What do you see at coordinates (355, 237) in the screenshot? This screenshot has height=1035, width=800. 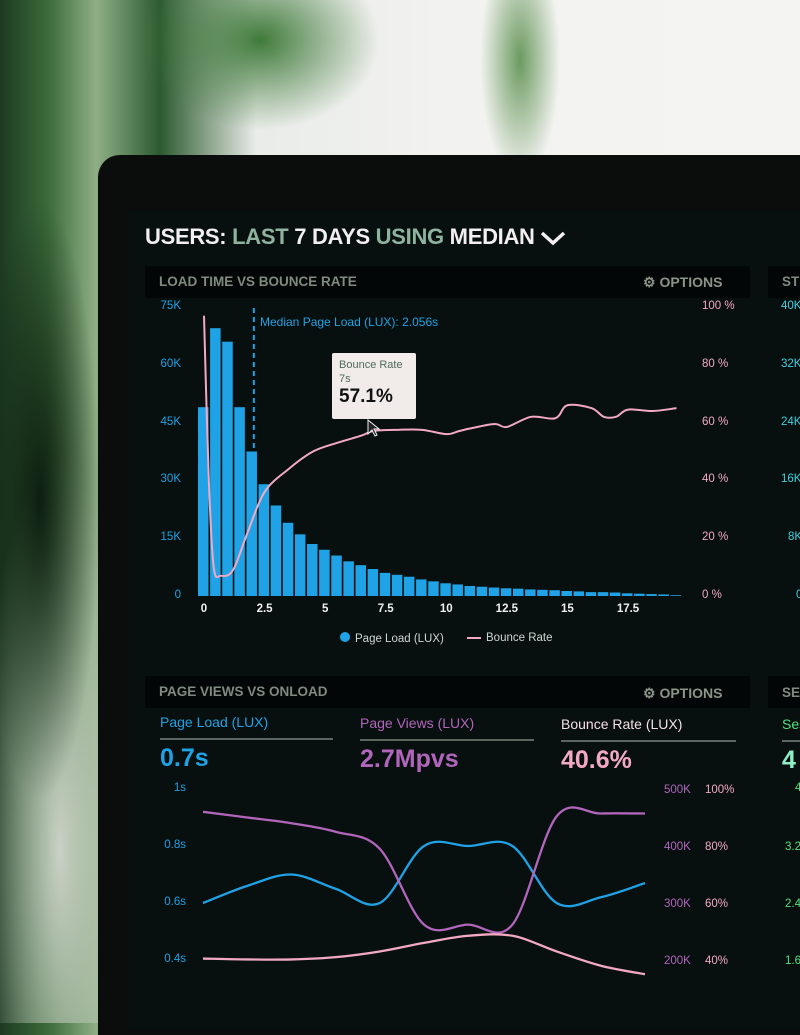 I see `dashboard-title-dropdown: USERS: LAST 7 DAYS USING MEDIAN` at bounding box center [355, 237].